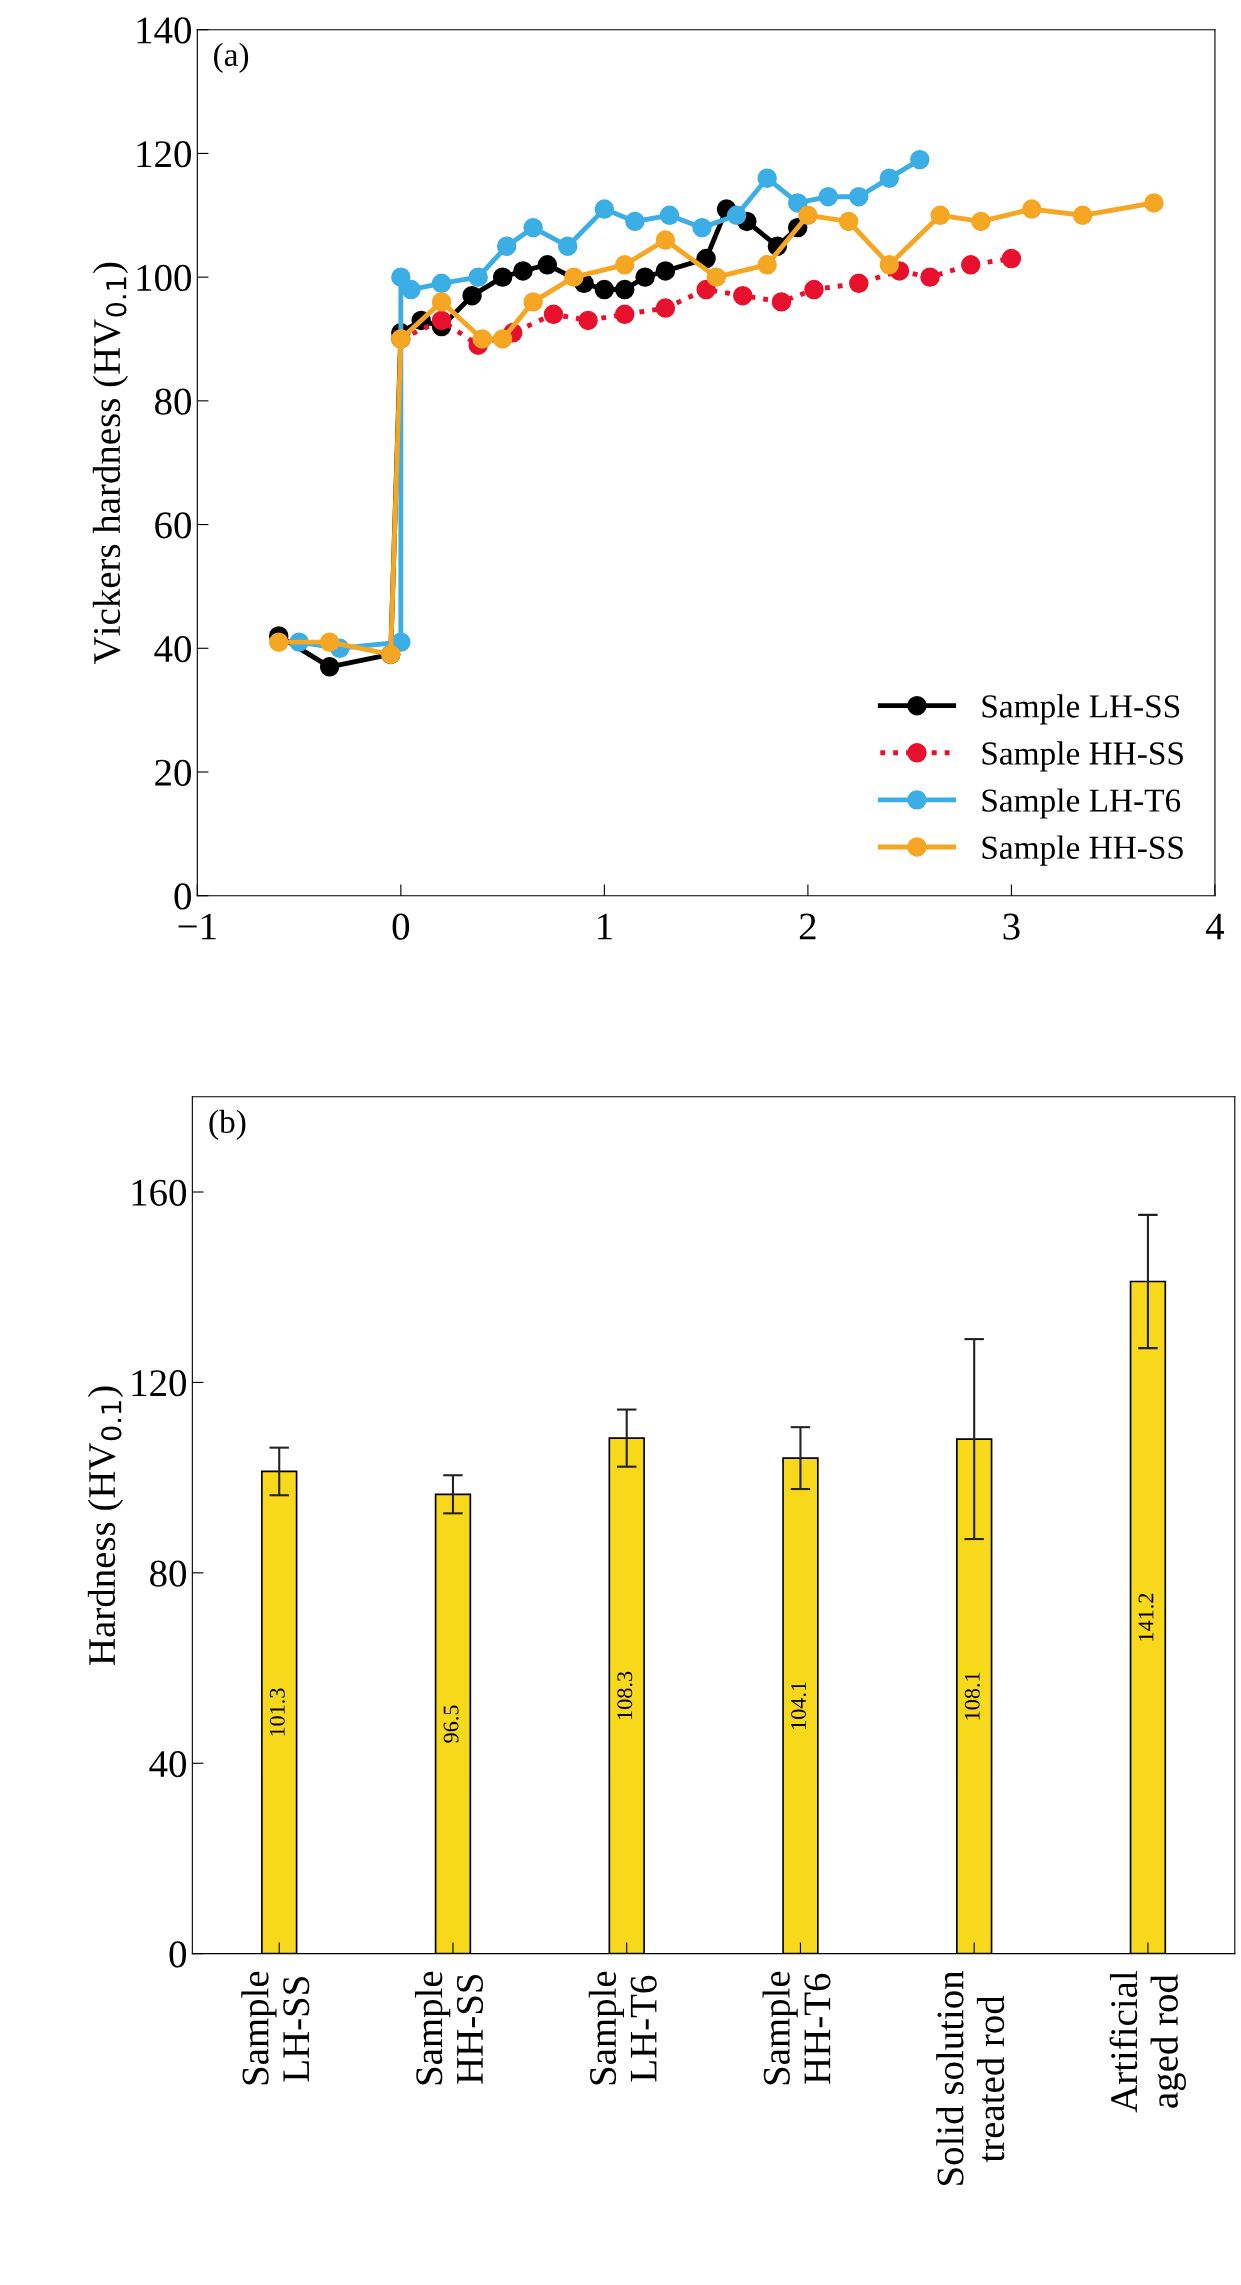 This screenshot has height=2285, width=1241. What do you see at coordinates (227, 1124) in the screenshot?
I see `chart-title: (b)` at bounding box center [227, 1124].